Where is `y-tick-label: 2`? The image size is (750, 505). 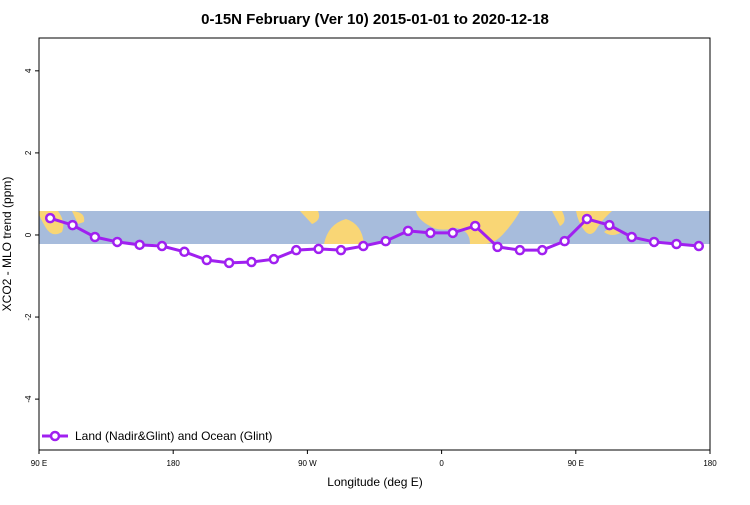 y-tick-label: 2 is located at coordinates (28, 152).